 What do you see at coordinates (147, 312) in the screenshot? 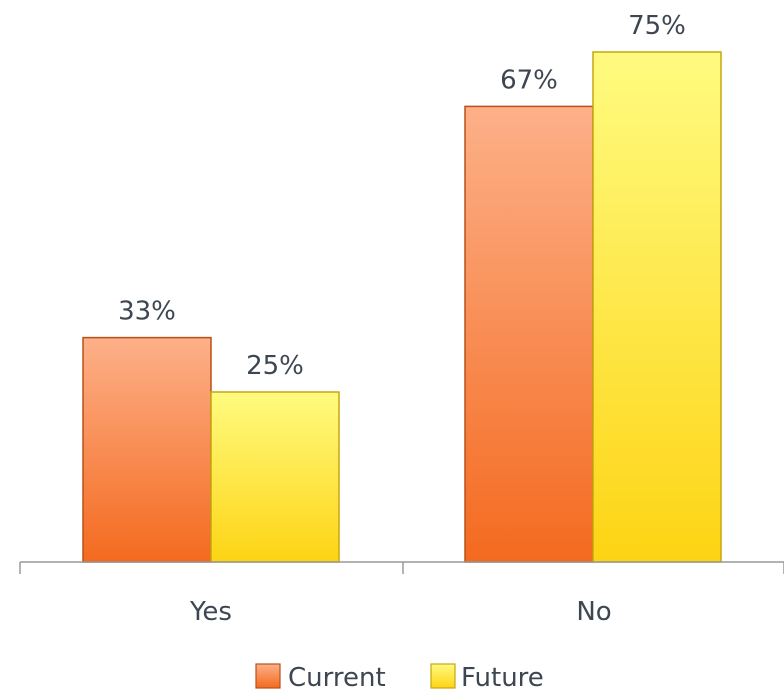
I see `data-label-current-yes: 33%` at bounding box center [147, 312].